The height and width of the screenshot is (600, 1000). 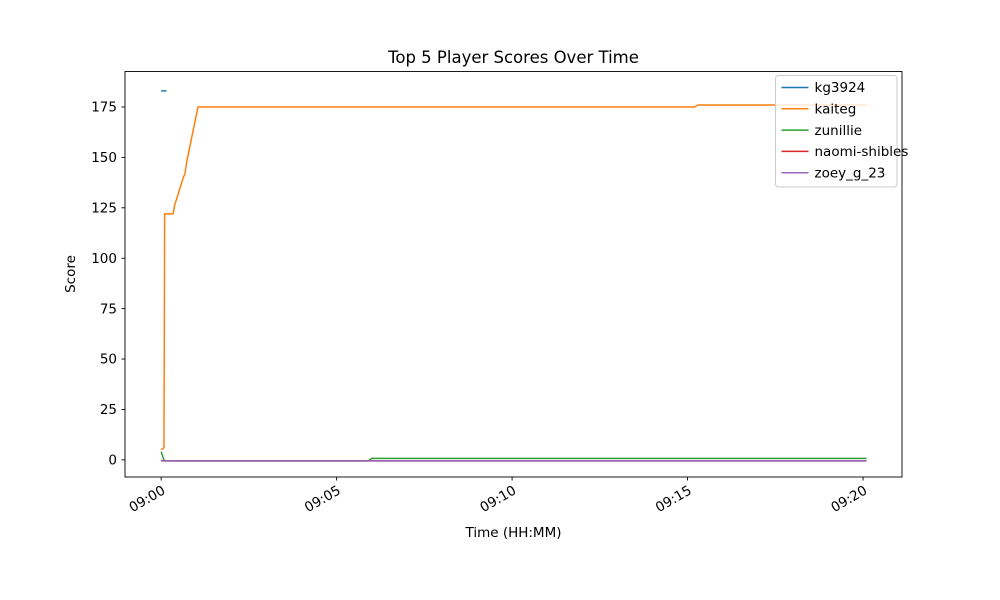 What do you see at coordinates (674, 499) in the screenshot?
I see `x-tick-label: 09:15` at bounding box center [674, 499].